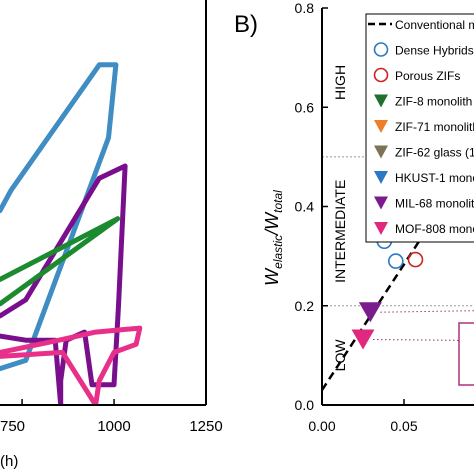 This screenshot has height=474, width=474. Describe the element at coordinates (395, 261) in the screenshot. I see `dense-hybrid-point` at that location.